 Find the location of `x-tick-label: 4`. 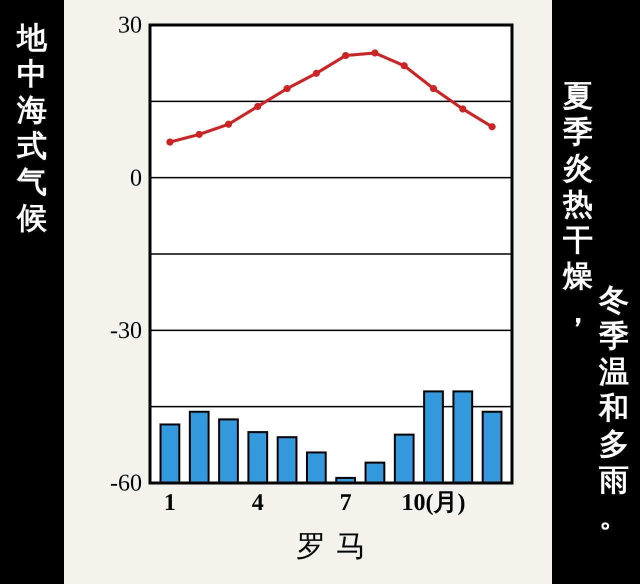

x-tick-label: 4 is located at coordinates (258, 503).